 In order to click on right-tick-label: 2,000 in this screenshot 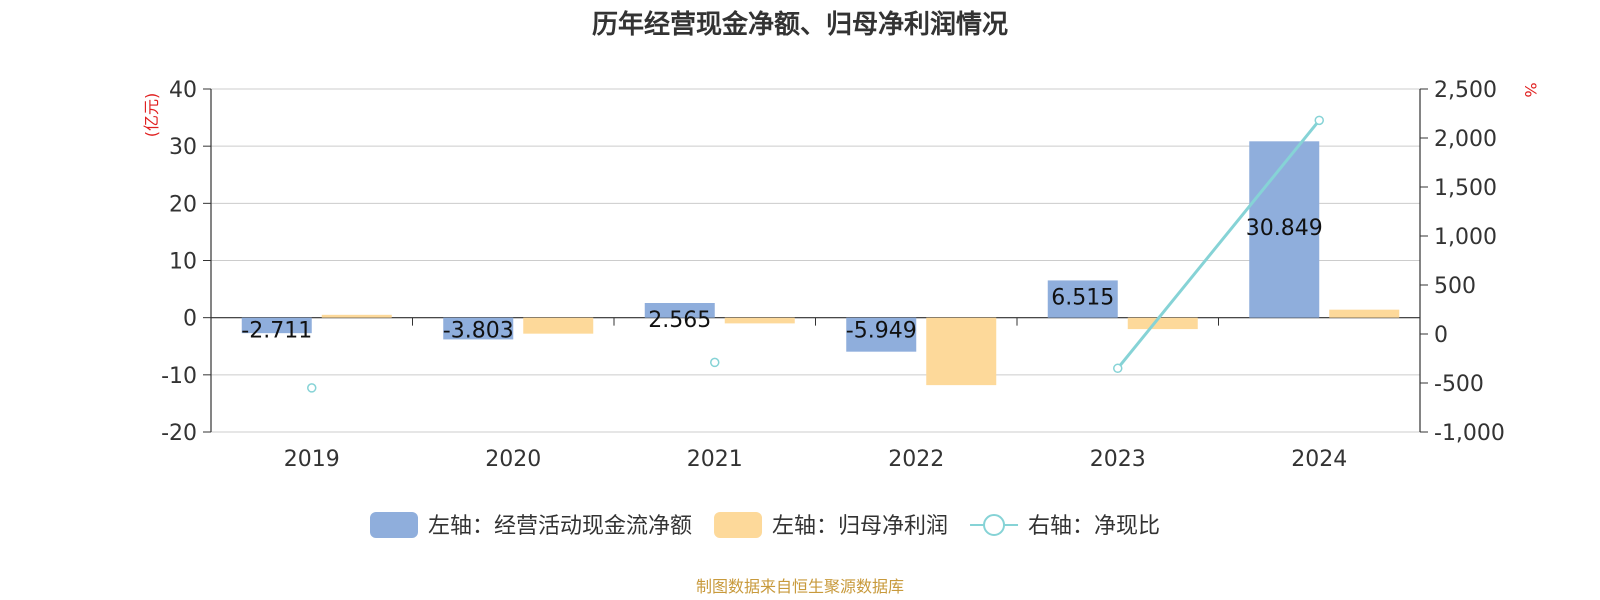, I will do `click(1465, 139)`.